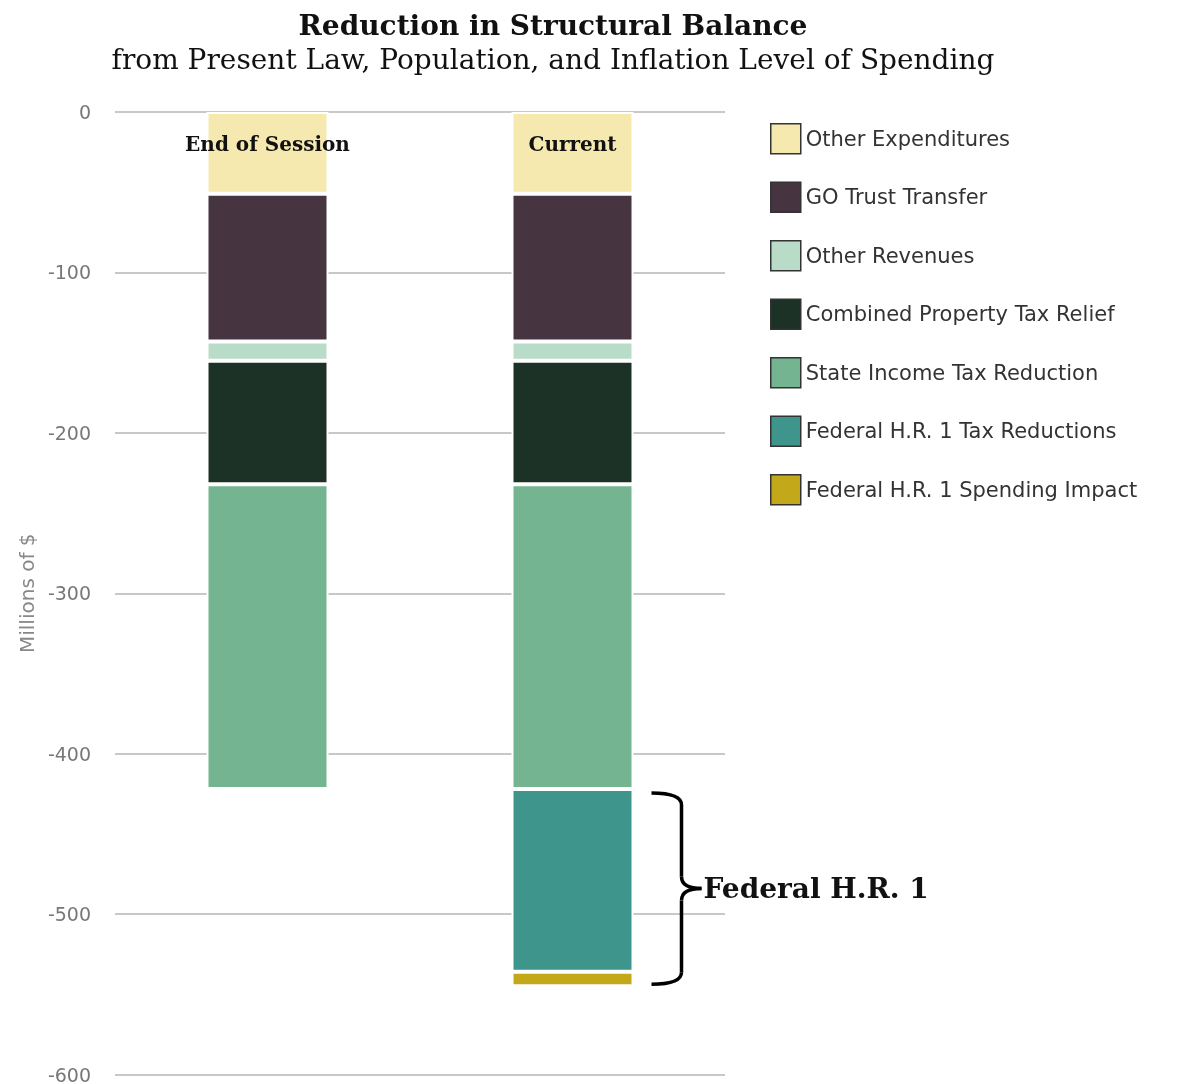 This screenshot has height=1084, width=1187. What do you see at coordinates (960, 314) in the screenshot?
I see `legend-label: Combined Property Tax Relief` at bounding box center [960, 314].